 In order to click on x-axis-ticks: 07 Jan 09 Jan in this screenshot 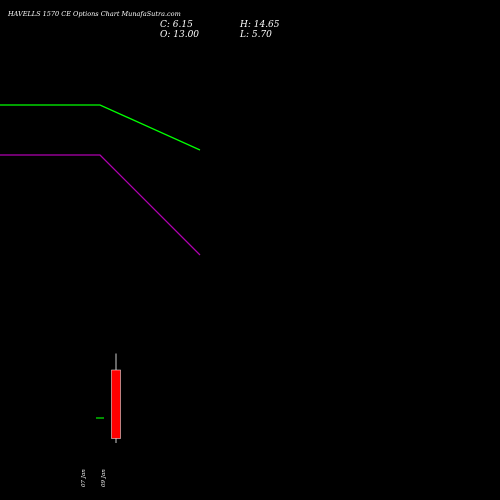, I will do `click(94, 478)`.